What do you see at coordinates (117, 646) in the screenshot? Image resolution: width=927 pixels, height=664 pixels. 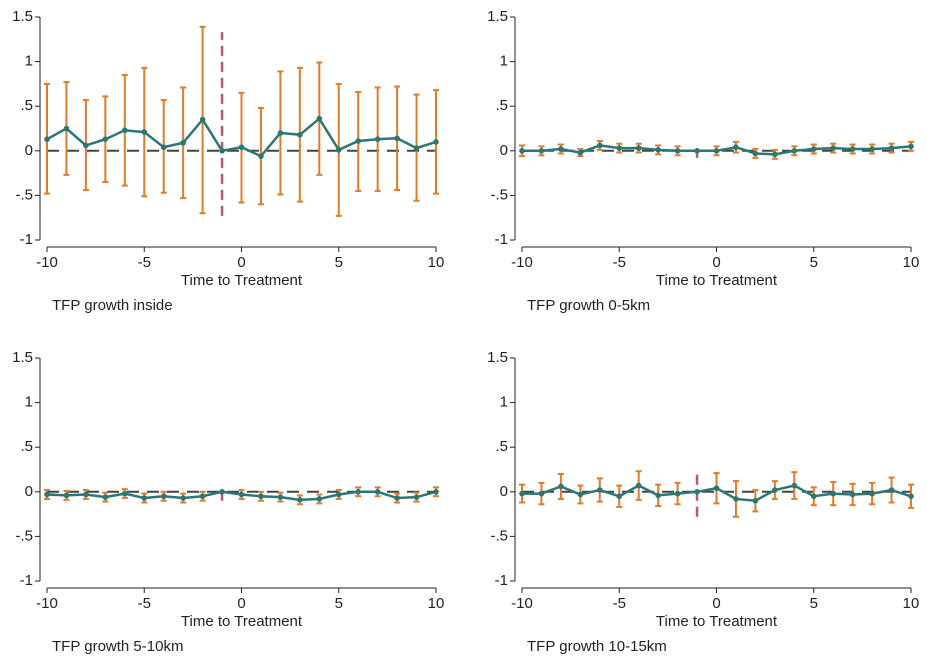 I see `panel-caption: TFP growth 5-10km` at bounding box center [117, 646].